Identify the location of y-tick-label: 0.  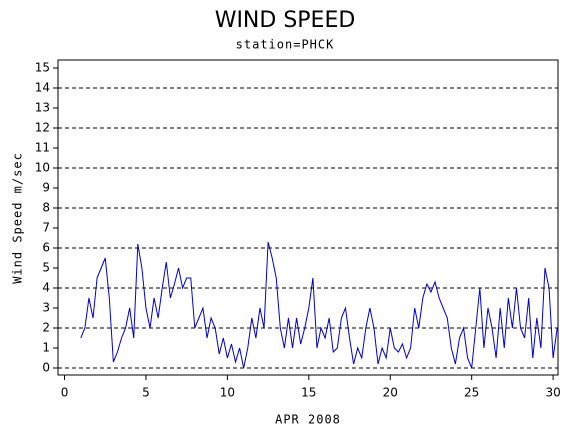
(46, 368).